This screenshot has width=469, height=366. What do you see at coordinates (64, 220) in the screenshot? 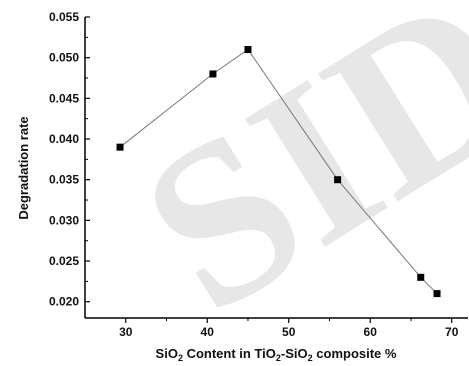
I see `y-tick-label: 0.030` at bounding box center [64, 220].